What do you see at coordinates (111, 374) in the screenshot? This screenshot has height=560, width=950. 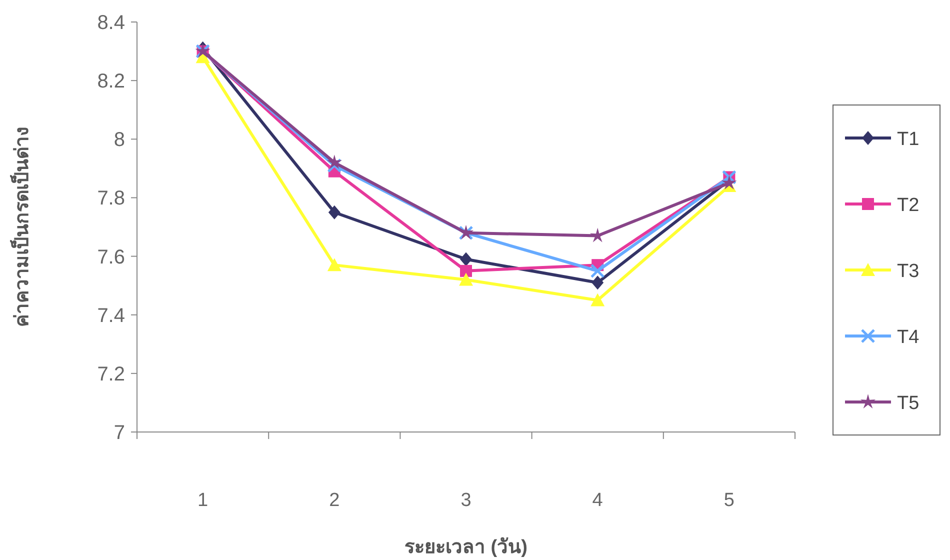 I see `y-tick-label: 7.2` at bounding box center [111, 374].